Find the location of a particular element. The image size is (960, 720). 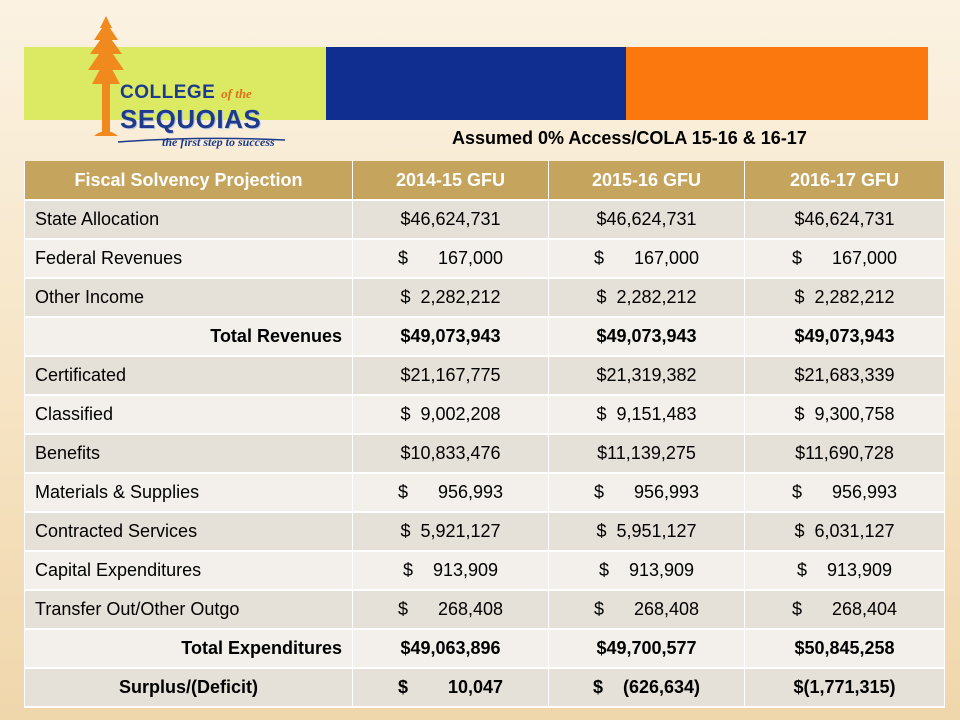

table-cell: $11,690,728 is located at coordinates (844, 454).